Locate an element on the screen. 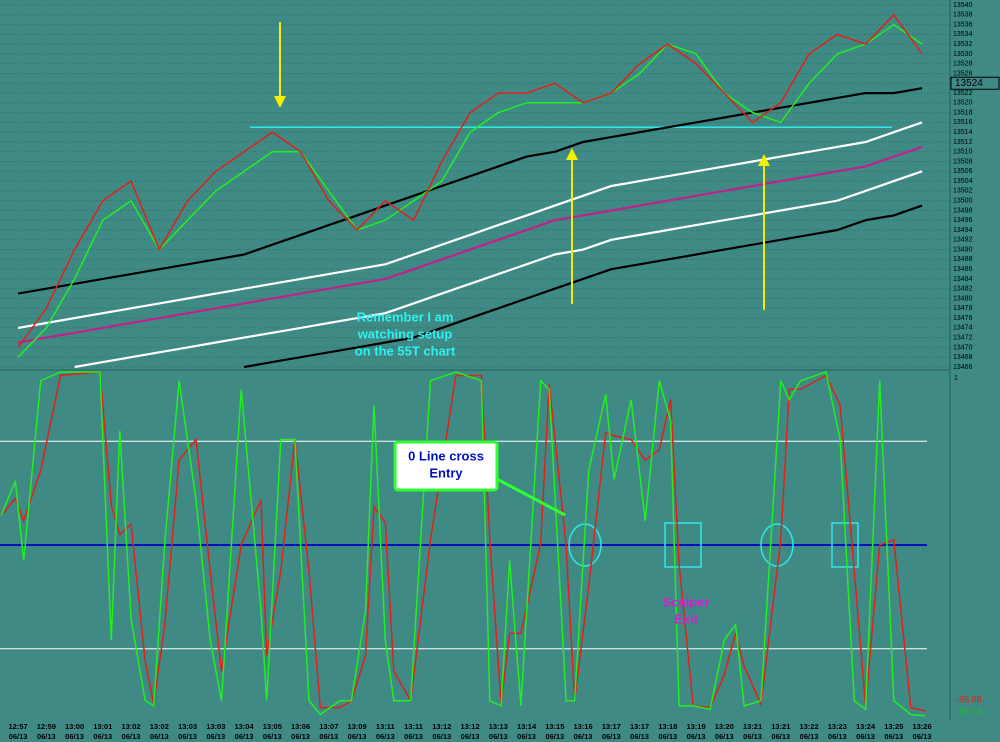 The width and height of the screenshot is (1000, 742). x-tick-label: 13:25 is located at coordinates (893, 726).